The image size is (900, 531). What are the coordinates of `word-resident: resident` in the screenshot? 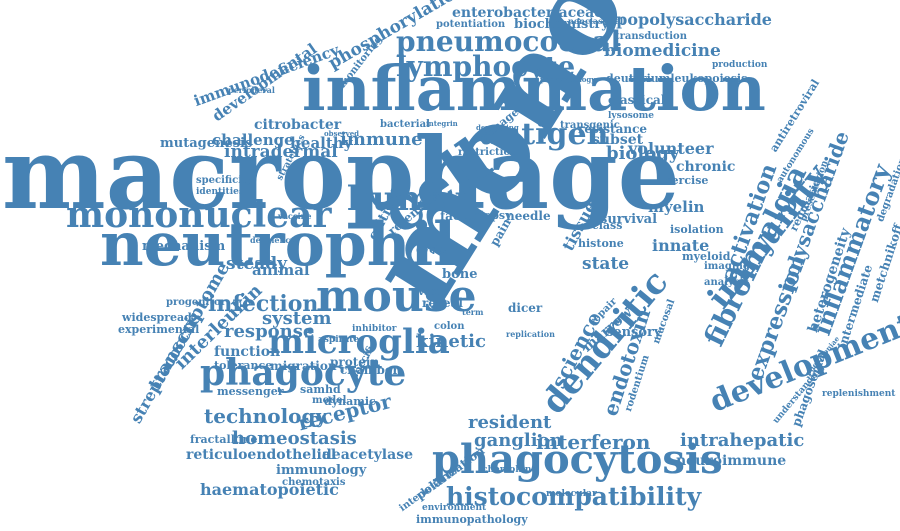 It's located at (510, 422).